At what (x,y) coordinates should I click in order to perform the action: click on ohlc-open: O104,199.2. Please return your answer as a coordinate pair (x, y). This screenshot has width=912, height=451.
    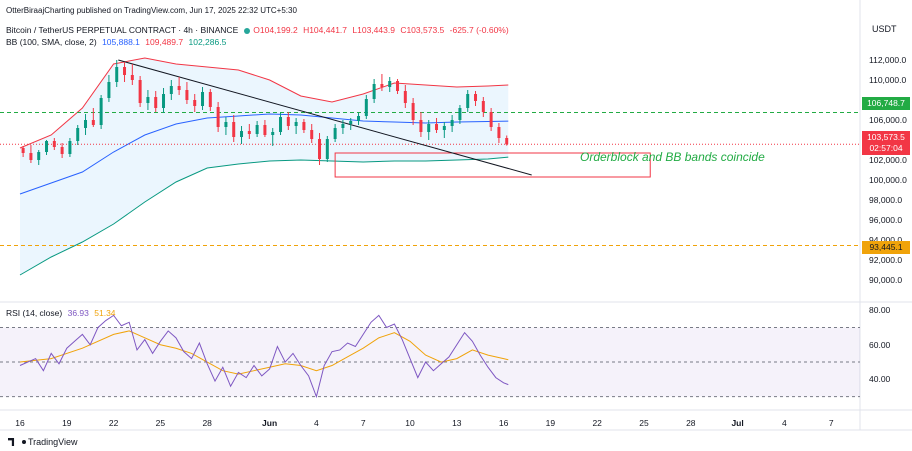
    Looking at the image, I should click on (275, 30).